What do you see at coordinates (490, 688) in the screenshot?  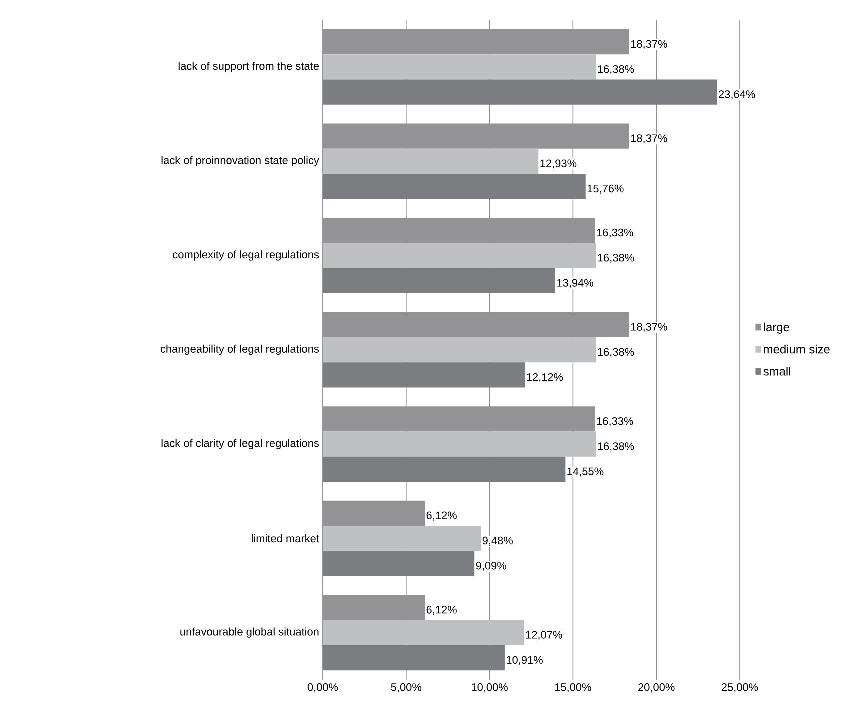 I see `x-tick-label: 10,00%` at bounding box center [490, 688].